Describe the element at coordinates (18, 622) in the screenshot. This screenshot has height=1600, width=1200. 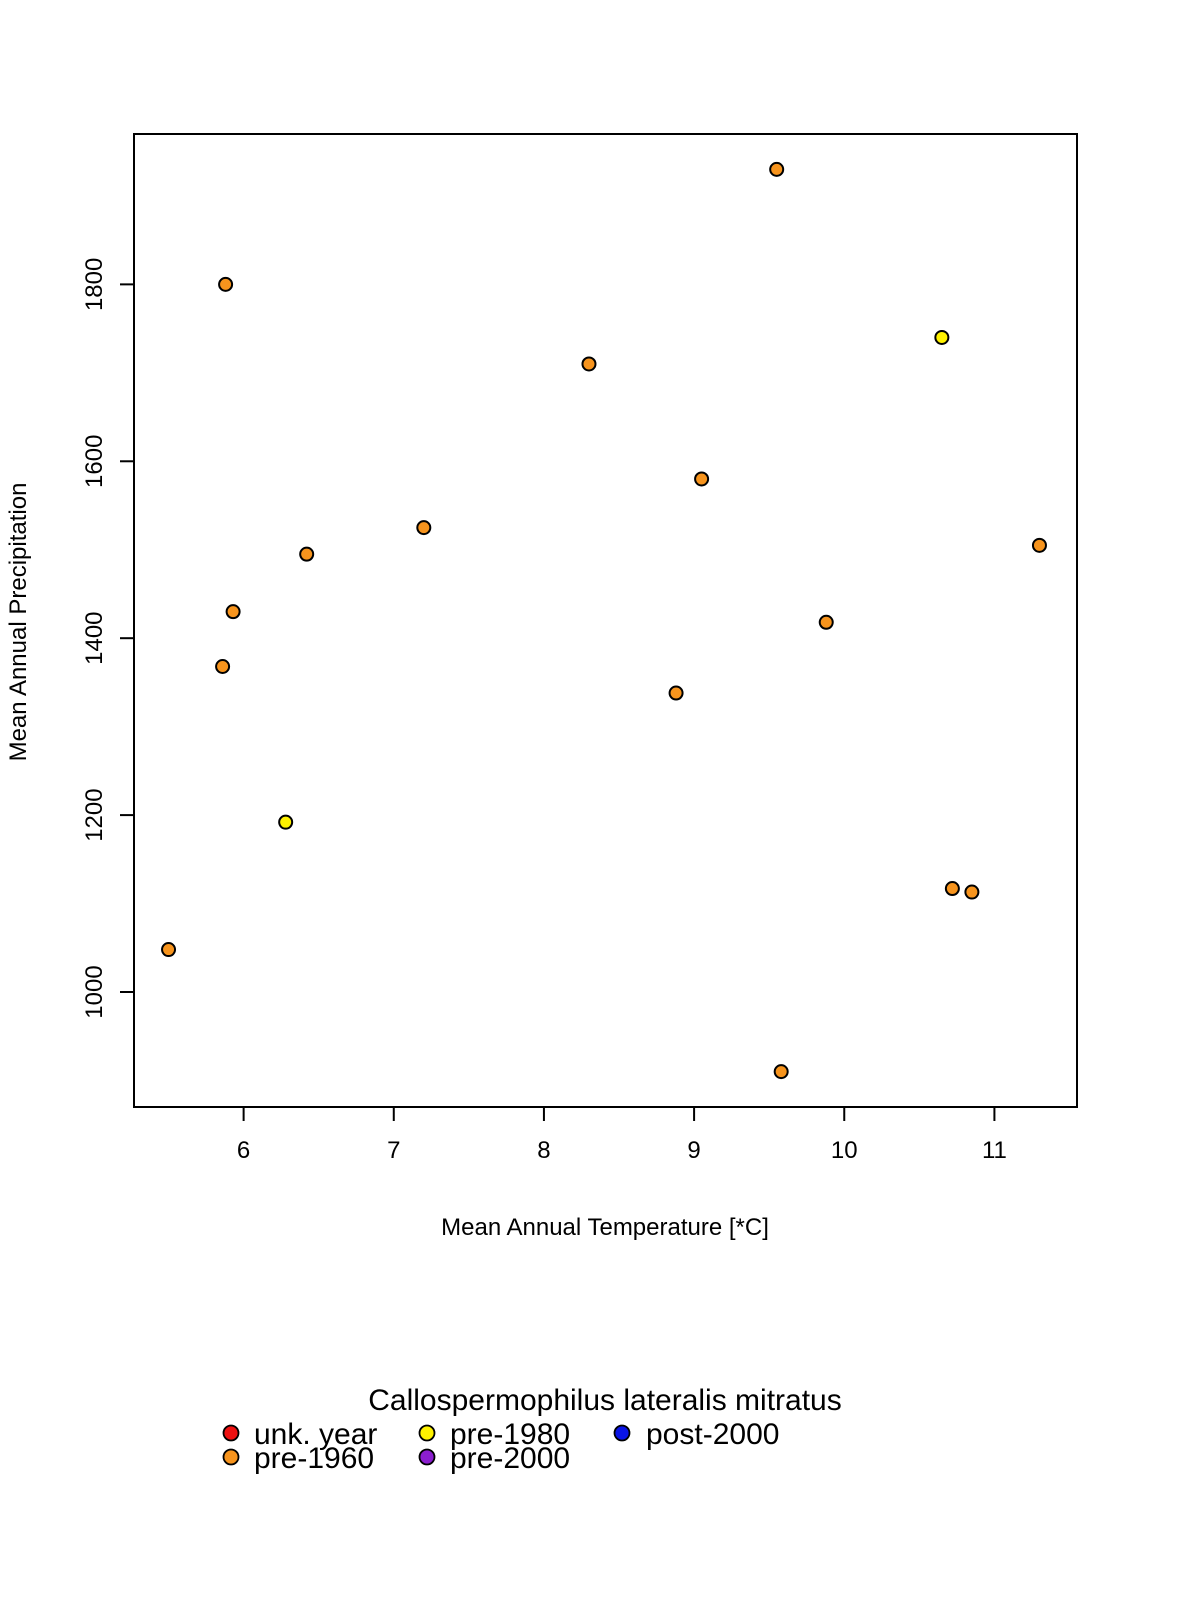
I see `y-axis-label: Mean Annual Precipitation` at that location.